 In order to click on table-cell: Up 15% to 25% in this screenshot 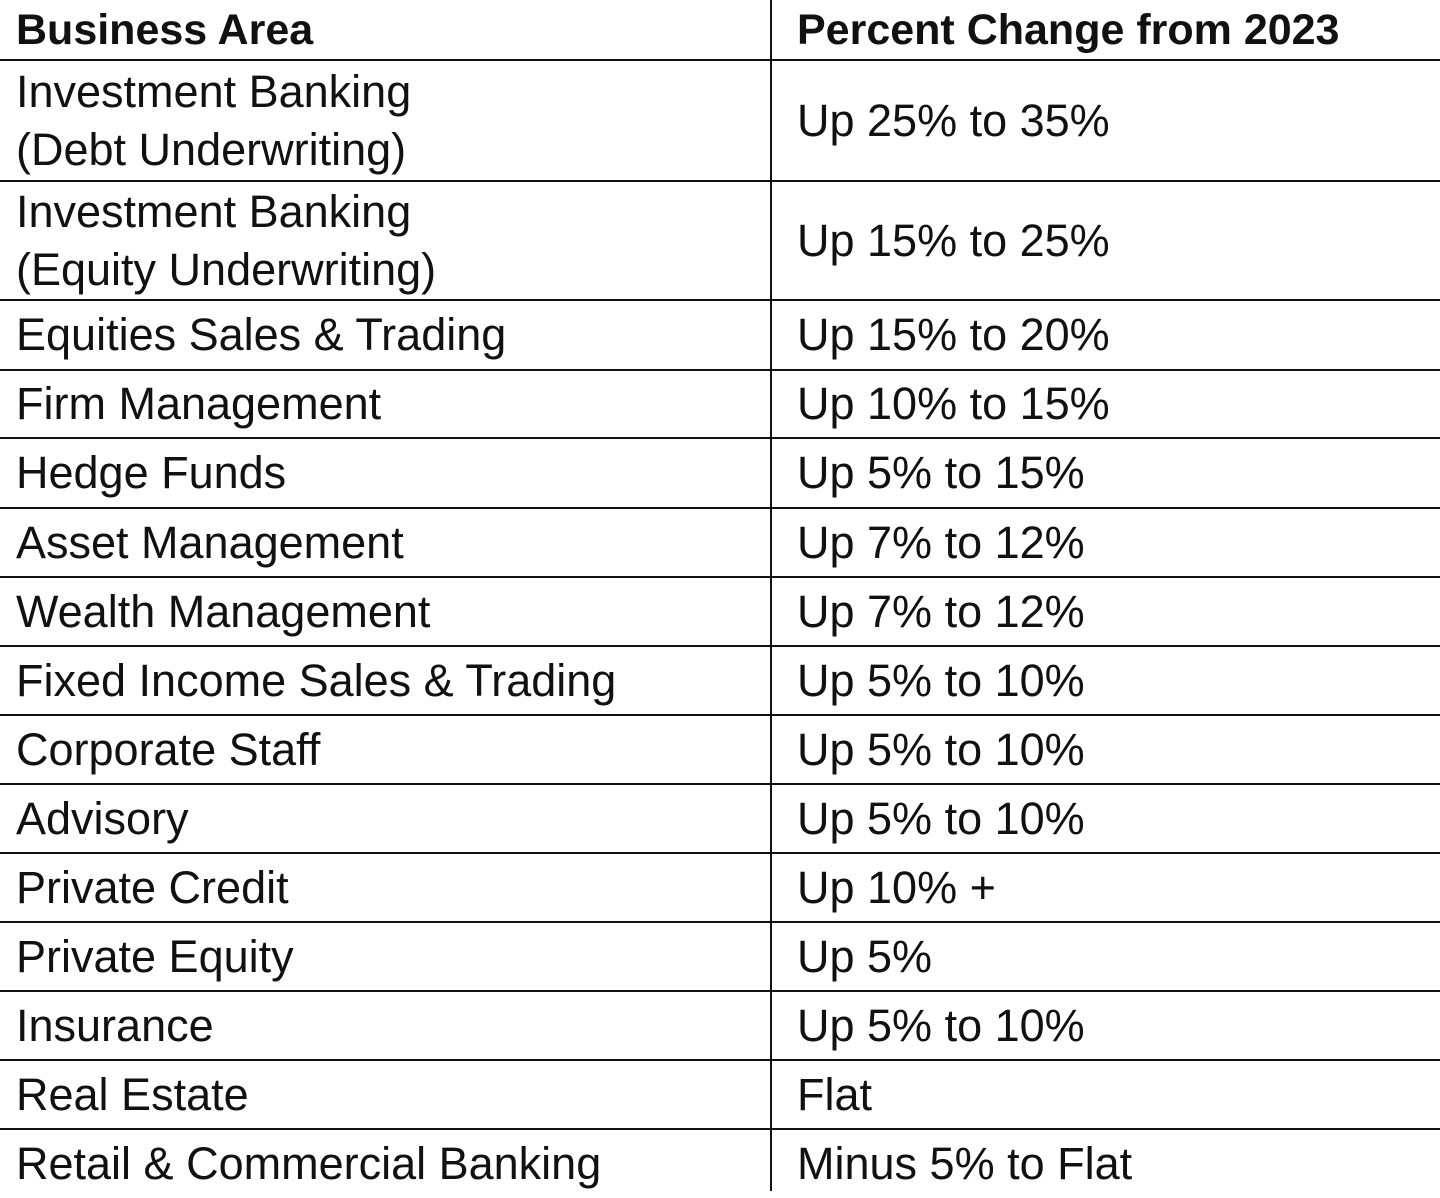, I will do `click(953, 240)`.